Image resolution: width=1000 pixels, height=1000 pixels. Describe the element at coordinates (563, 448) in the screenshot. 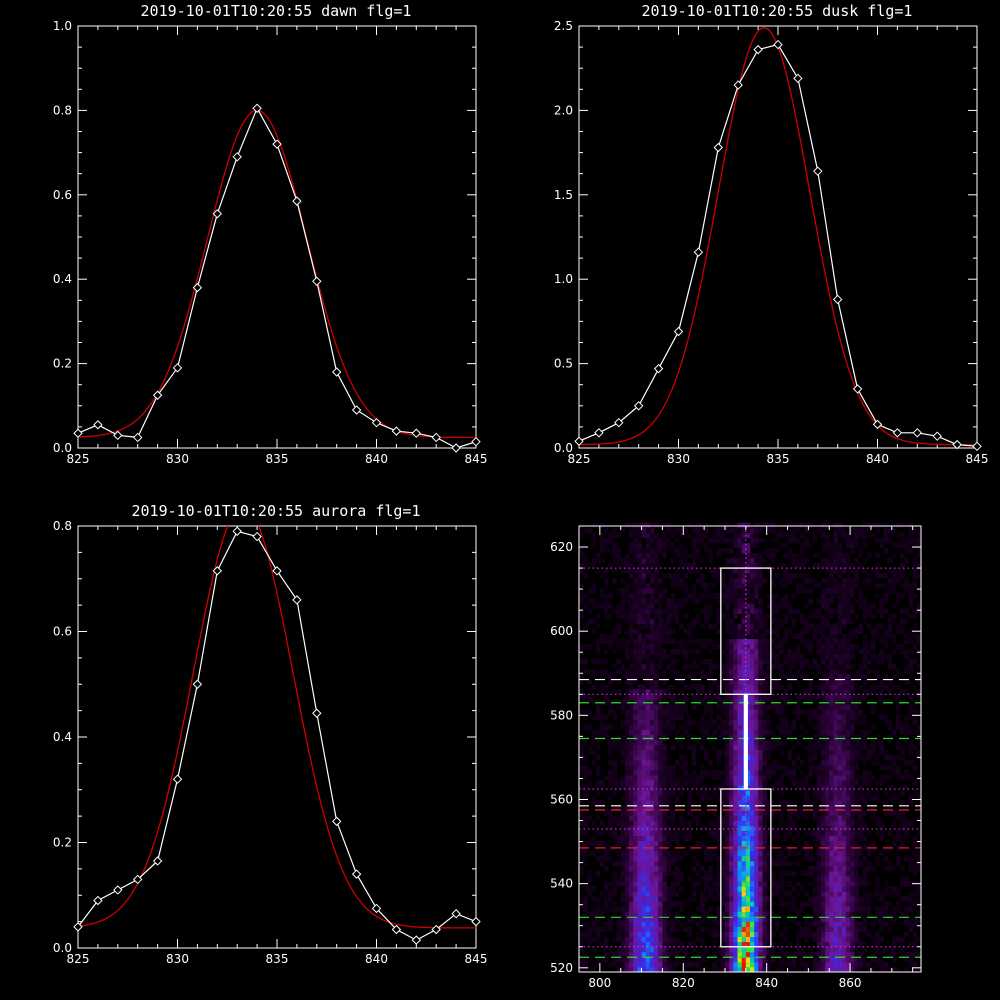

I see `y-tick-label: 0.0` at that location.